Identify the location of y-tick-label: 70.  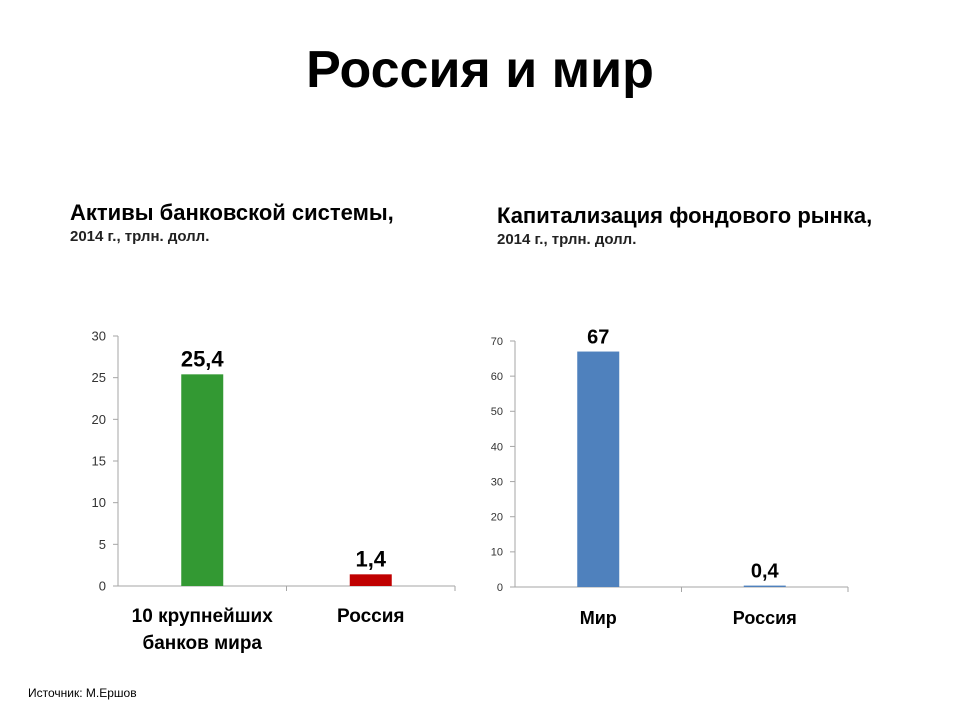
(497, 342).